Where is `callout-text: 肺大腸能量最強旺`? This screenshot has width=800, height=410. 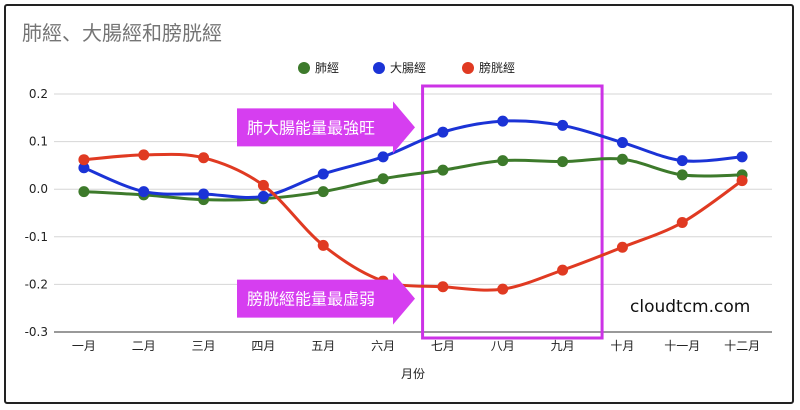
callout-text: 肺大腸能量最強旺 is located at coordinates (311, 127).